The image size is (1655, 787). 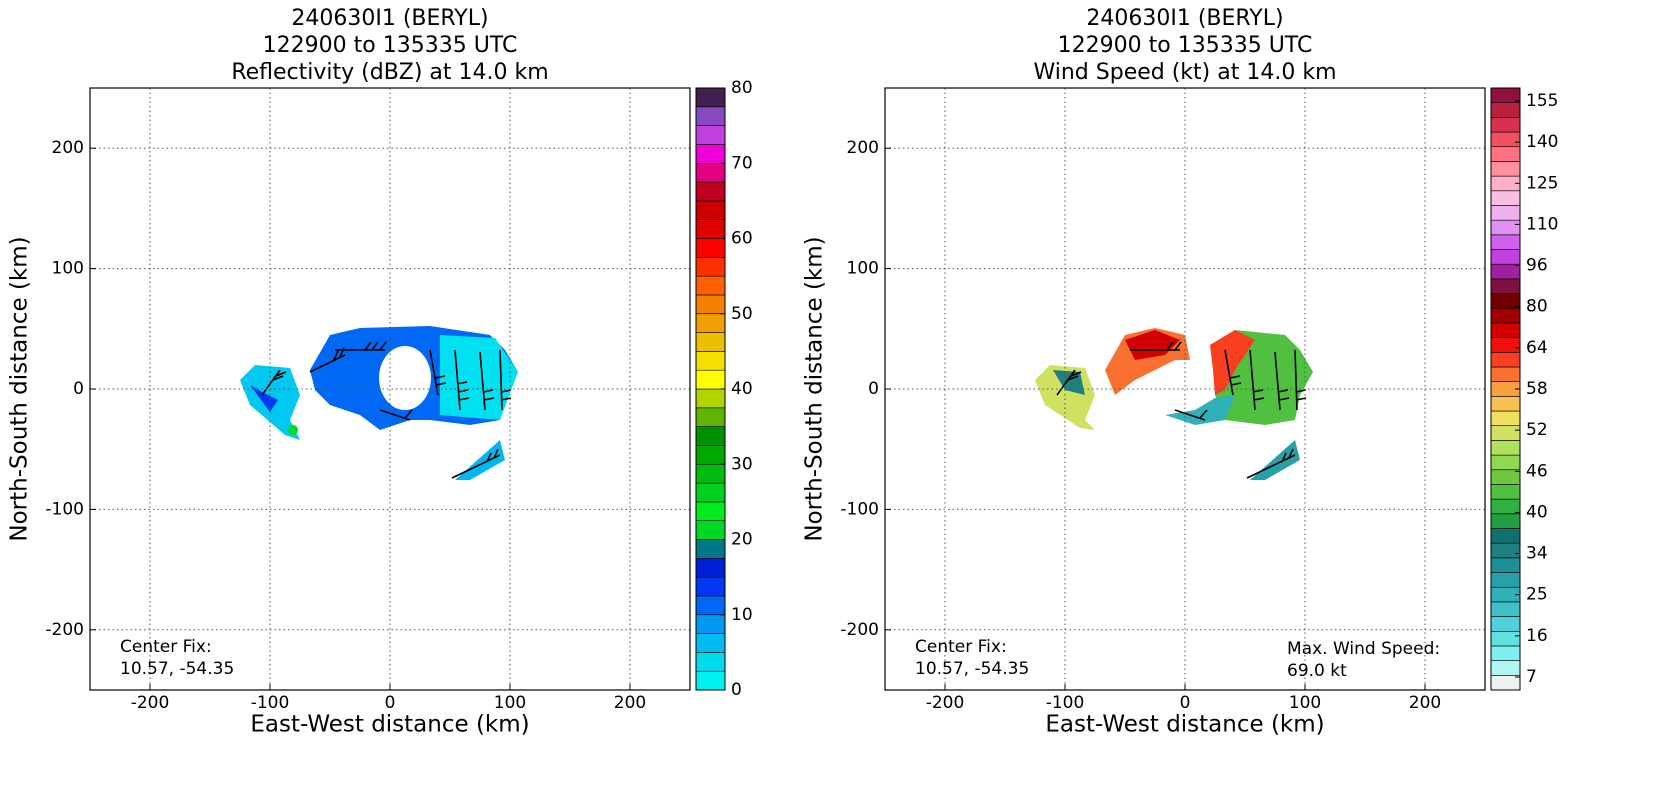 I want to click on x-tick-label: 100, so click(x=510, y=703).